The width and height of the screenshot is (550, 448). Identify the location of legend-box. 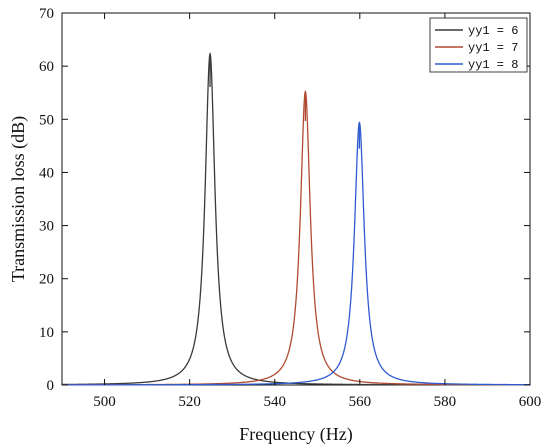
(478, 45).